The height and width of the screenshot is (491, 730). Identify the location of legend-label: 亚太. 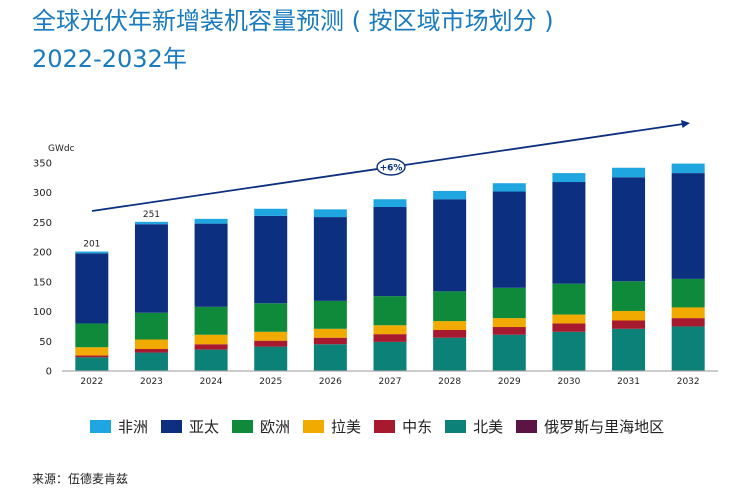
(204, 427).